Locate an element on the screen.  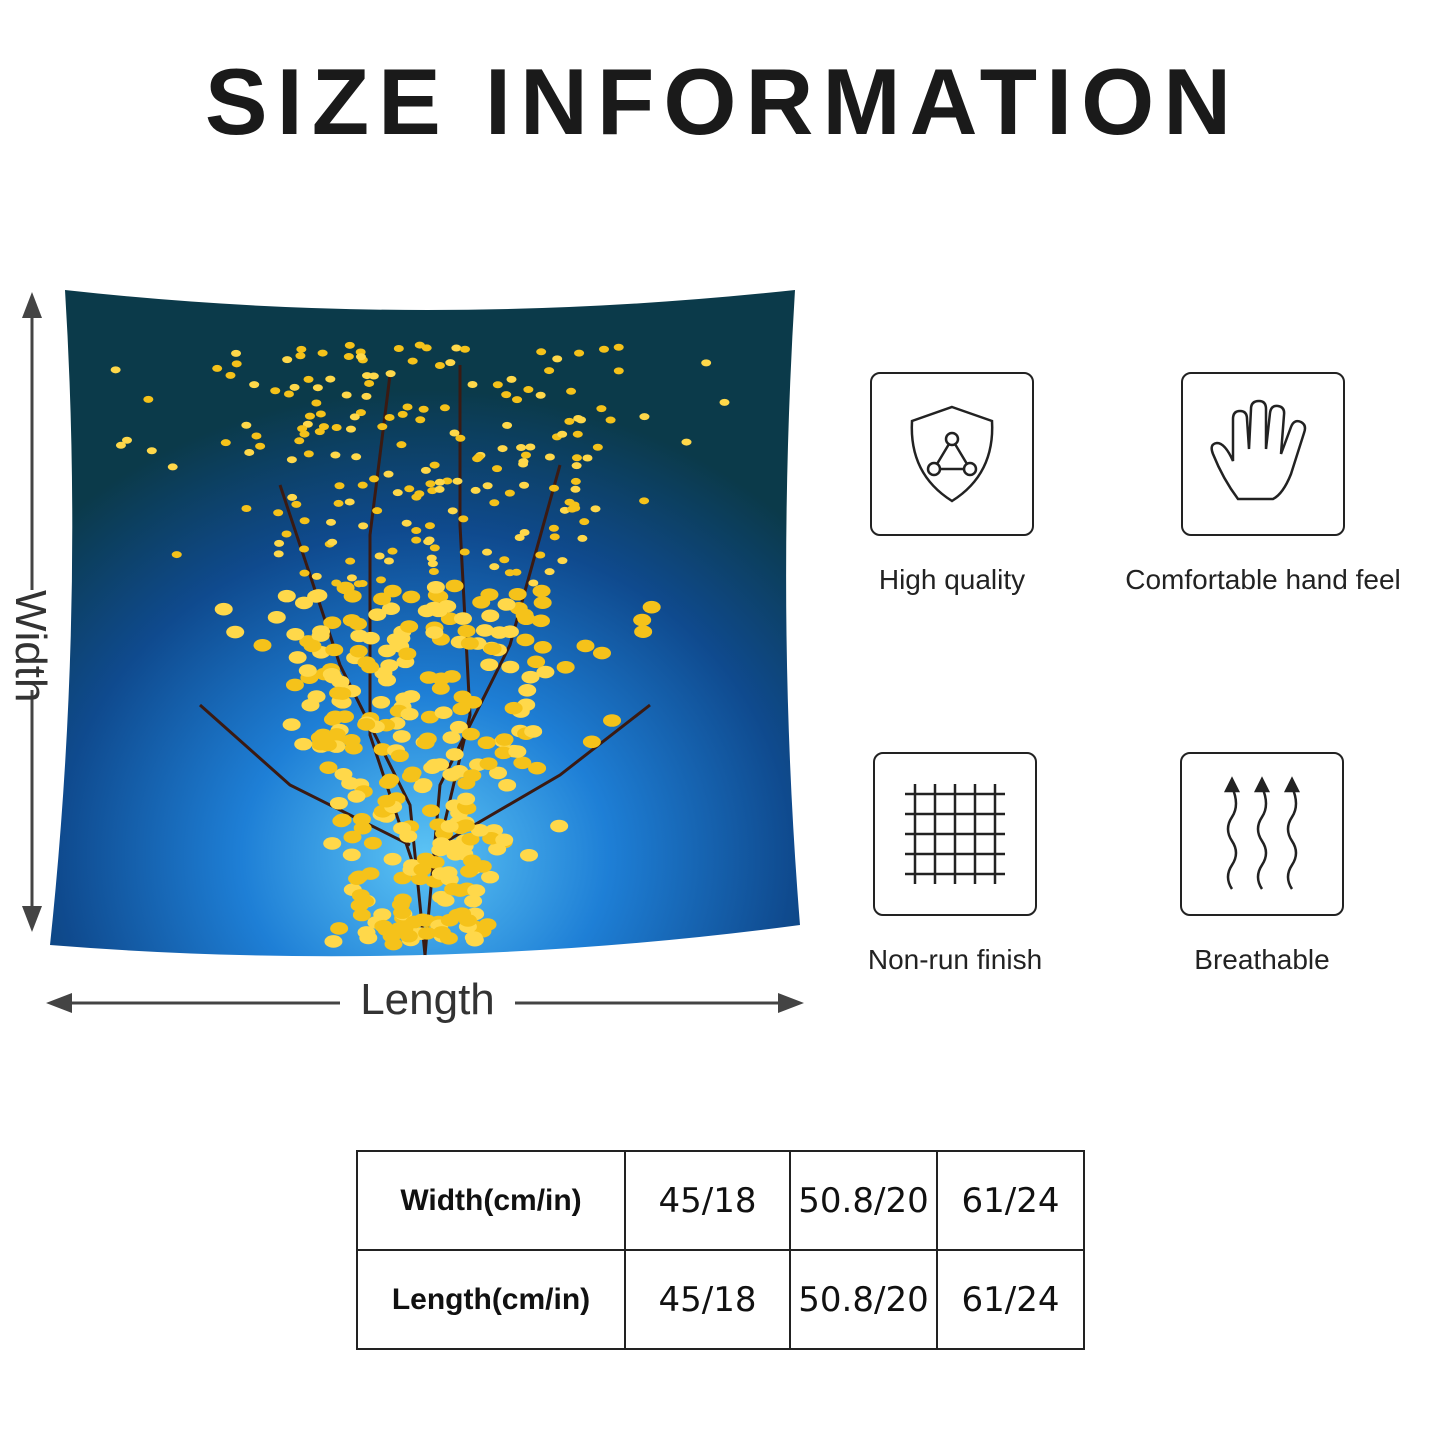
feature-comfortable: Comfortable hand feel is located at coordinates (1263, 484).